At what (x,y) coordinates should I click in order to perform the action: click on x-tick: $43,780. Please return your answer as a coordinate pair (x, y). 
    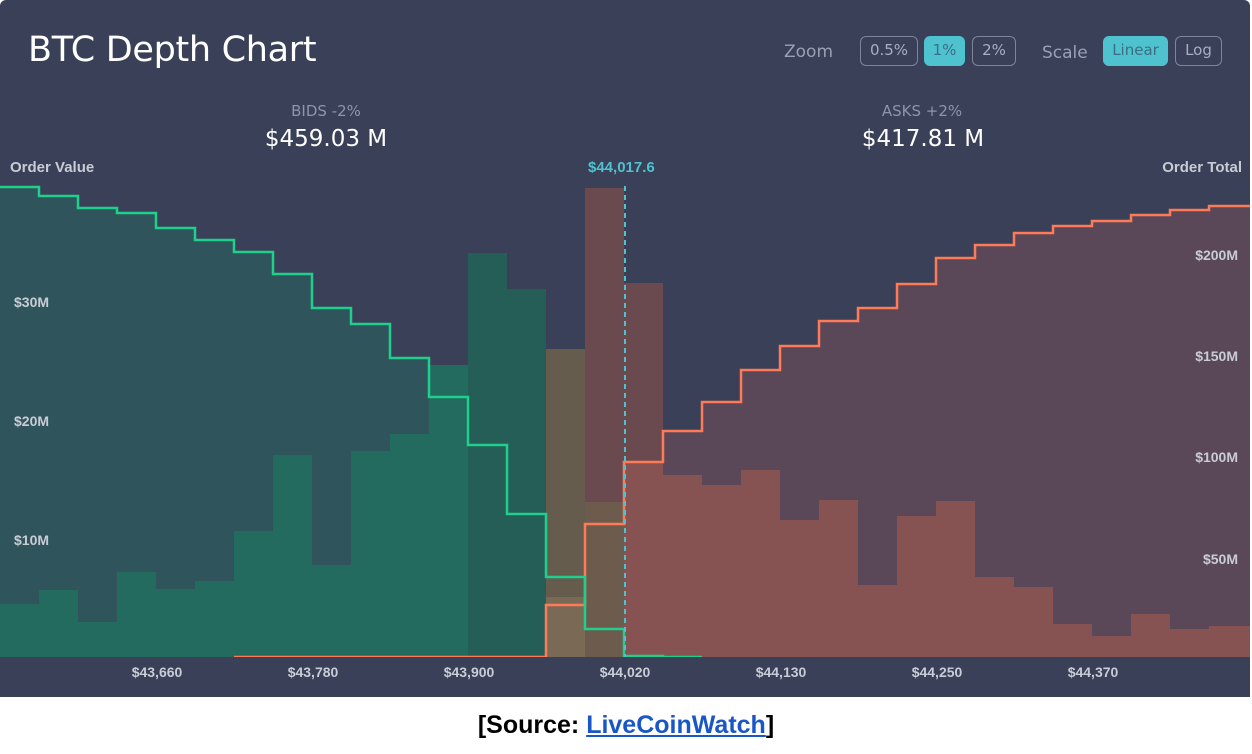
    Looking at the image, I should click on (313, 672).